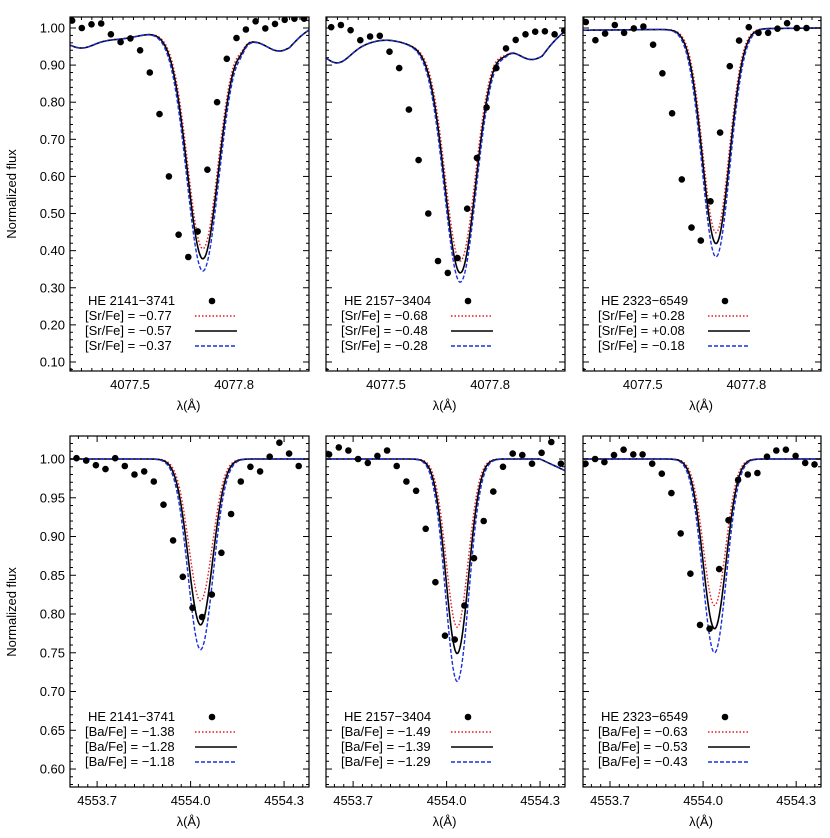 The width and height of the screenshot is (830, 838). What do you see at coordinates (128, 345) in the screenshot?
I see `legend-entry-dashed: [Sr/Fe] = −0.37` at bounding box center [128, 345].